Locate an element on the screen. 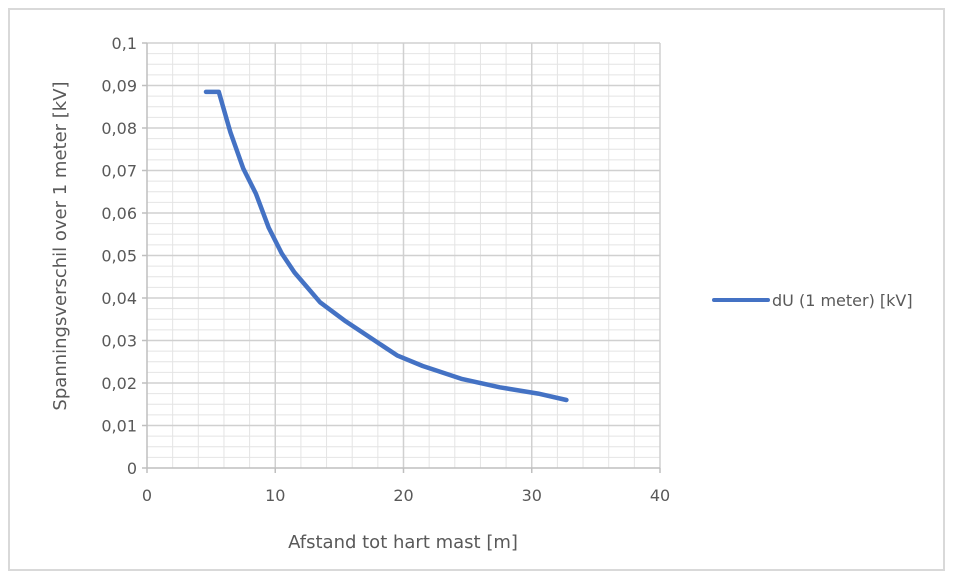 The height and width of the screenshot is (579, 954). x-tick-label: 20 is located at coordinates (403, 495).